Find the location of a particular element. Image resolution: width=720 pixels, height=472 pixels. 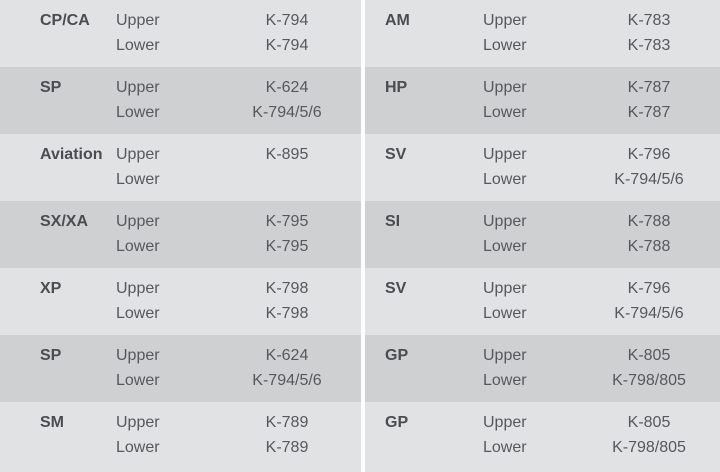

table-row: HP Upper Lower K-787 K-787 is located at coordinates (542, 100).